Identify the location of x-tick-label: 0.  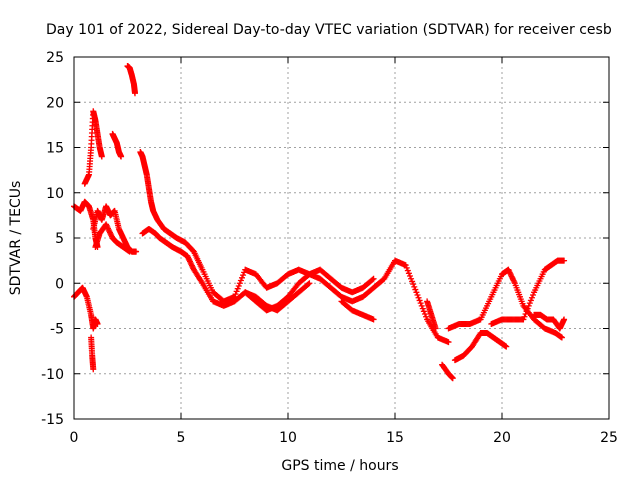
(74, 438).